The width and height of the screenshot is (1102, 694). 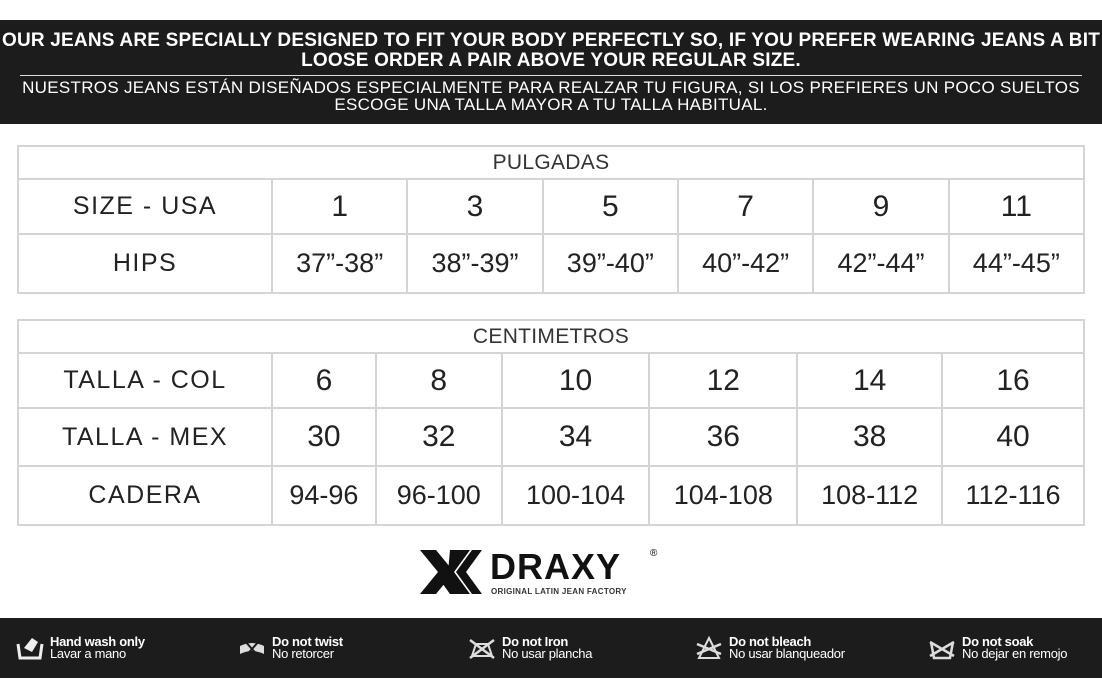 What do you see at coordinates (339, 263) in the screenshot?
I see `cell: 37”-38”` at bounding box center [339, 263].